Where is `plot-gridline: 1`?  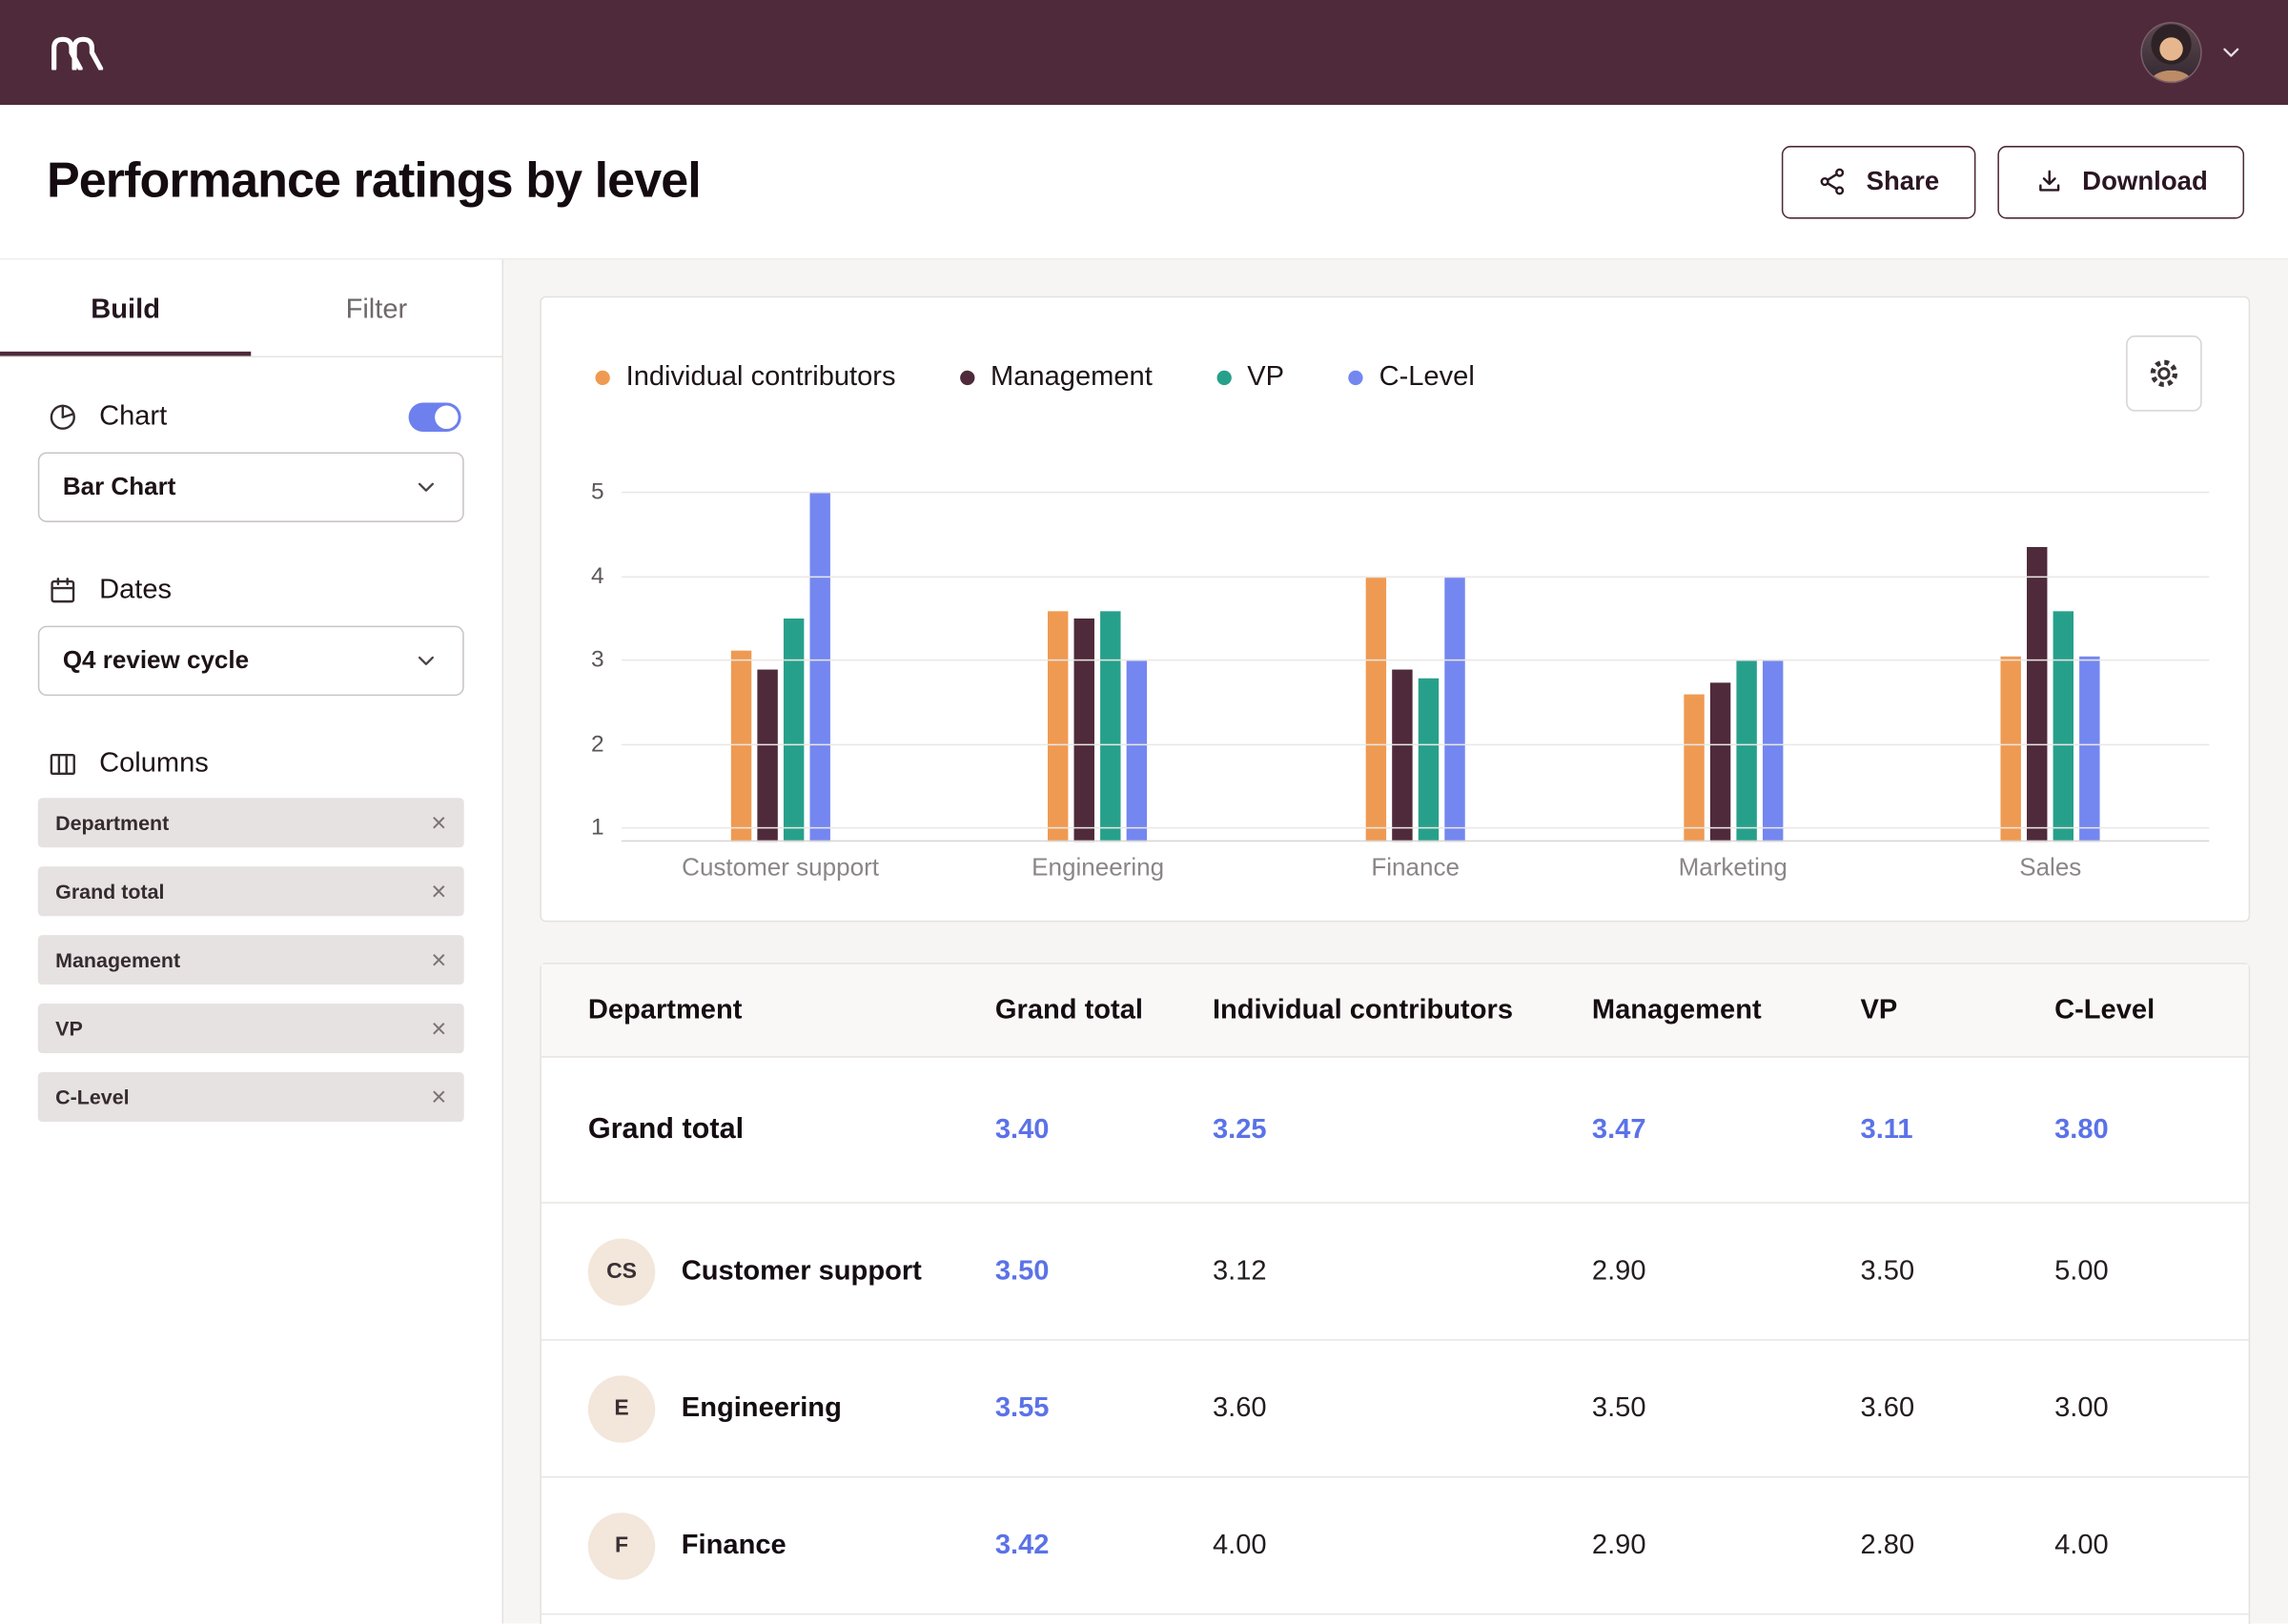 plot-gridline: 1 is located at coordinates (1400, 828).